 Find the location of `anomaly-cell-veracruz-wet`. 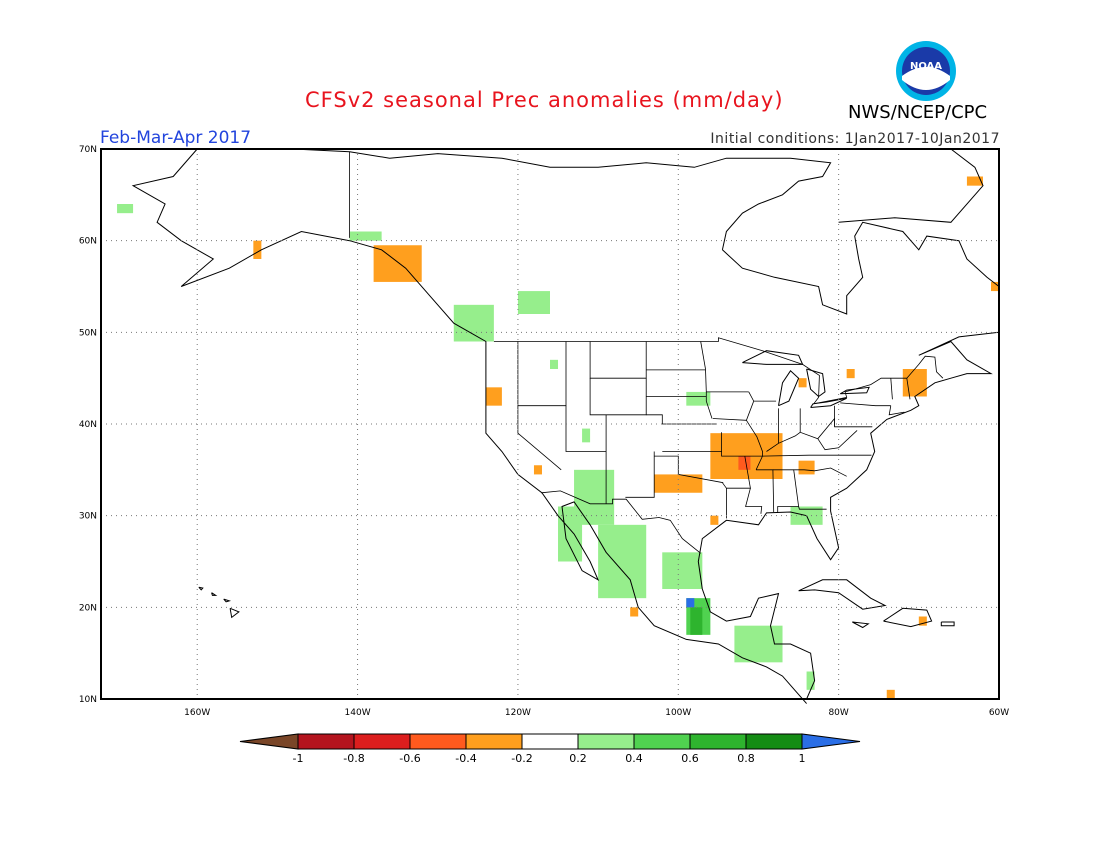

anomaly-cell-veracruz-wet is located at coordinates (698, 616).